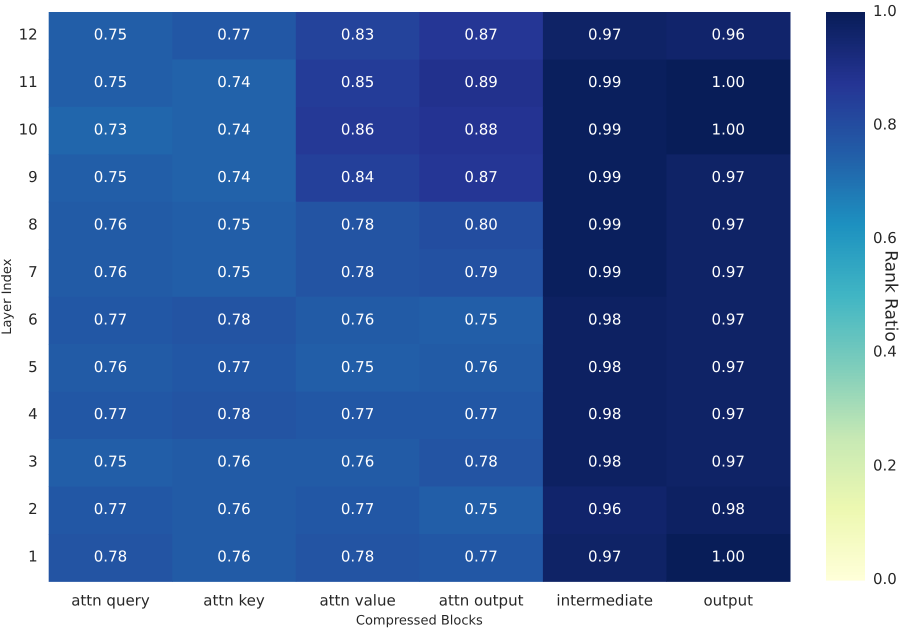  What do you see at coordinates (33, 509) in the screenshot?
I see `y-tick-label: 2` at bounding box center [33, 509].